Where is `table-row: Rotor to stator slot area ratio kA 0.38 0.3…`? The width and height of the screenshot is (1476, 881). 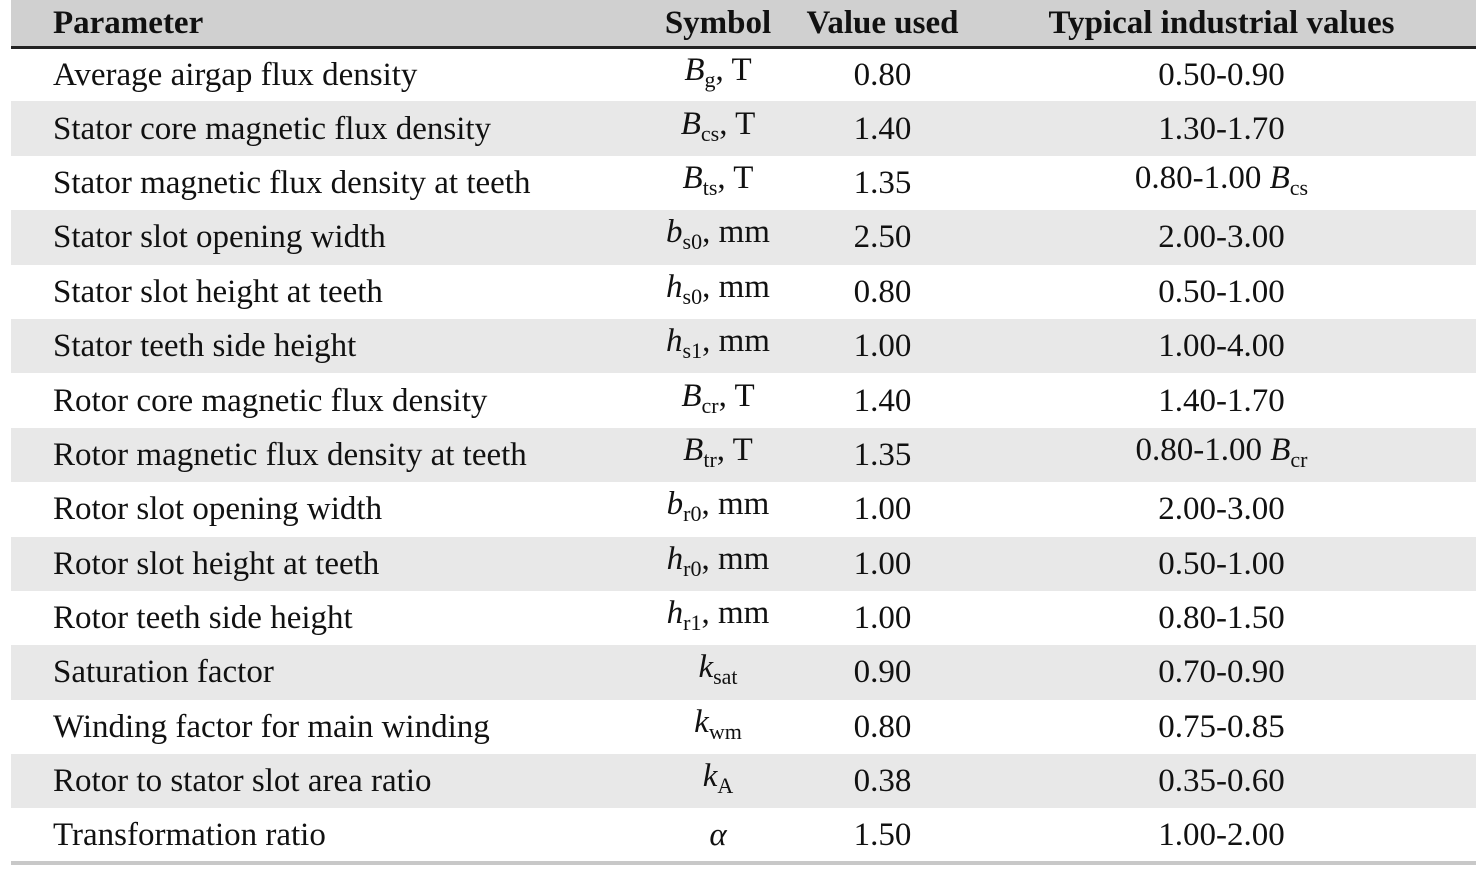
table-row: Rotor to stator slot area ratio kA 0.38 0.3… is located at coordinates (743, 781).